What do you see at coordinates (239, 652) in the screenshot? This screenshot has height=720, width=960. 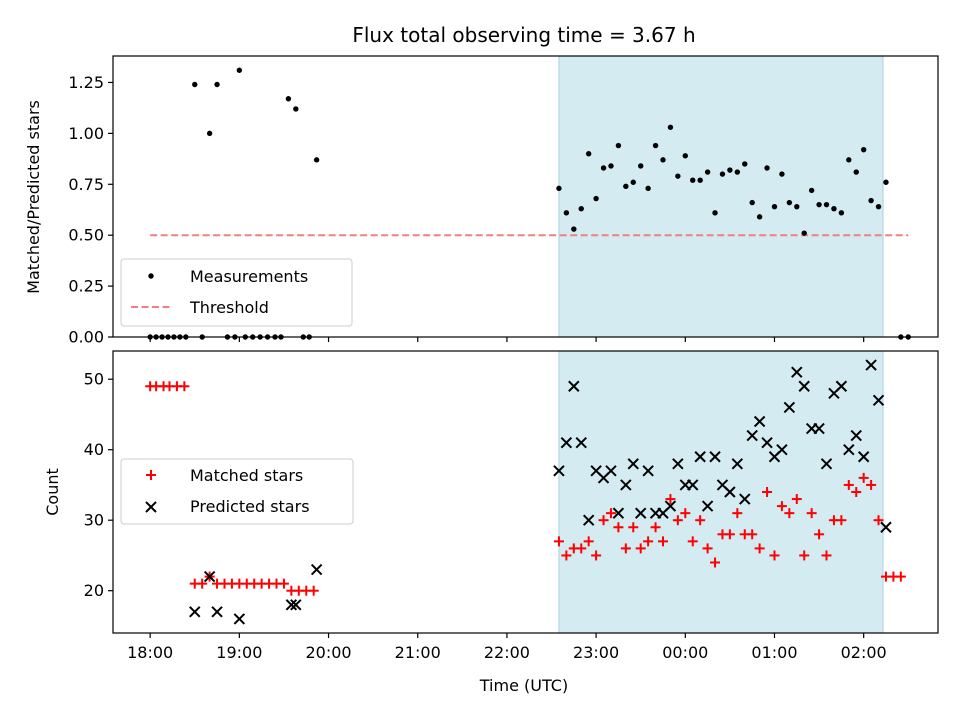 I see `x-tick-label: 19:00` at bounding box center [239, 652].